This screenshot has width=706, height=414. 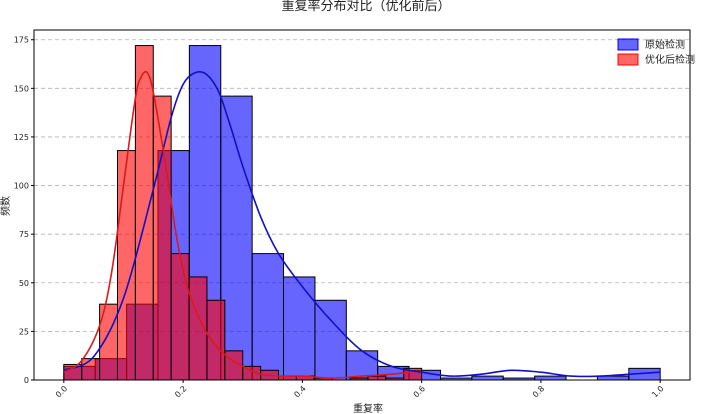 I want to click on y-tick-label: 150, so click(x=21, y=88).